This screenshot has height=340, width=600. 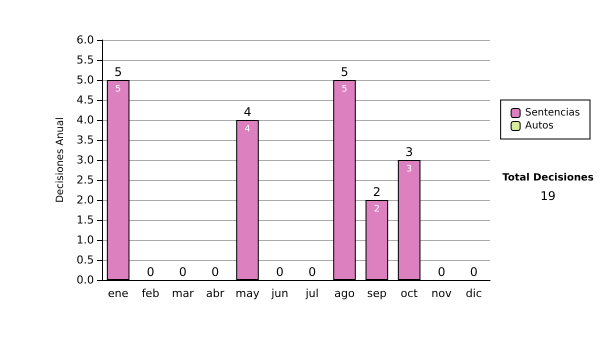 I want to click on legend-label: Autos, so click(x=539, y=126).